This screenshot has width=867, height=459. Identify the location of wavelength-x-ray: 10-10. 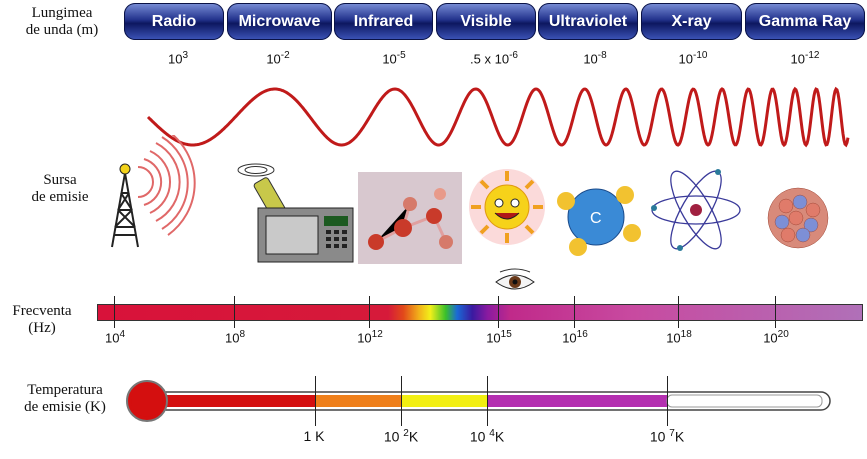
(693, 58).